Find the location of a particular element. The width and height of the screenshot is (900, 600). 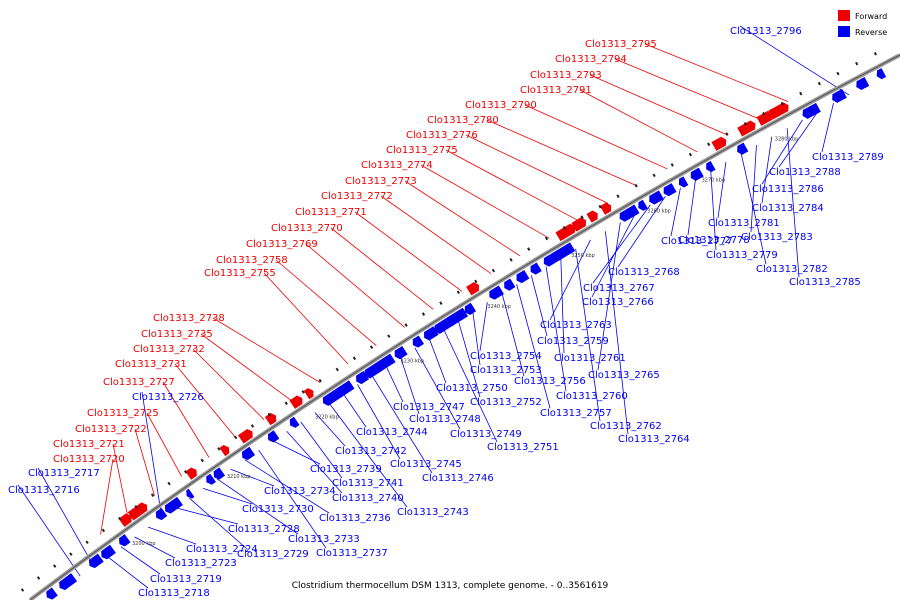

reverse-gene-label: Clo1313_2752 is located at coordinates (506, 402).